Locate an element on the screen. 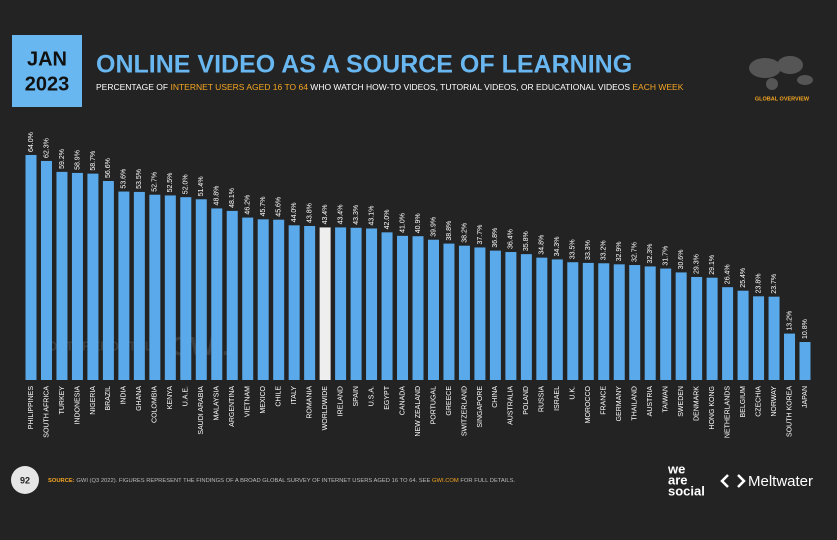  x-tick-label: VIETNAM is located at coordinates (248, 401).